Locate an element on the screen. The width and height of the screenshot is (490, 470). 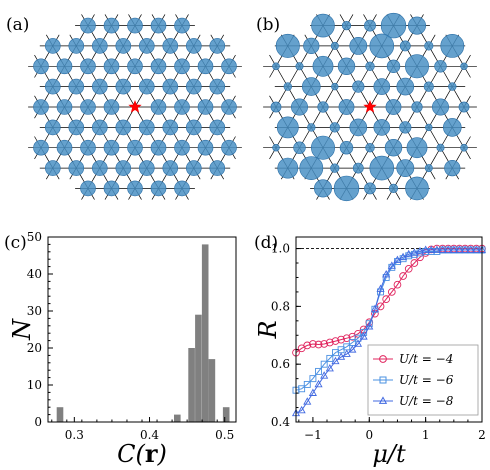
x-axis-label: μ/t is located at coordinates (389, 454).